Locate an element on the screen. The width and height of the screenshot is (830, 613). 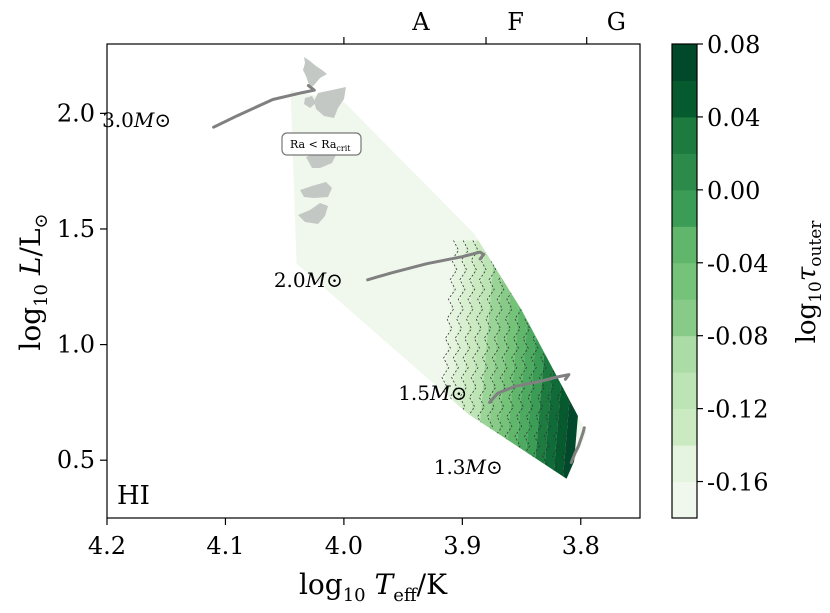
track-1-3-msun is located at coordinates (577, 445).